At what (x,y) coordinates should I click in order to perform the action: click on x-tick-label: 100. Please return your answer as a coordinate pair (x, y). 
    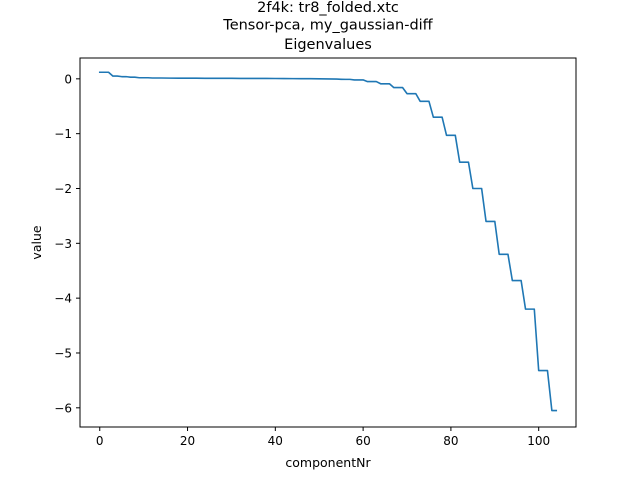
    Looking at the image, I should click on (538, 441).